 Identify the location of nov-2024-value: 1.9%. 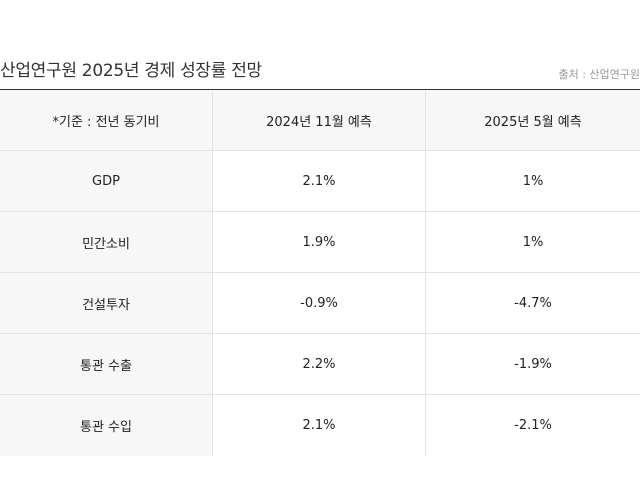
(319, 242).